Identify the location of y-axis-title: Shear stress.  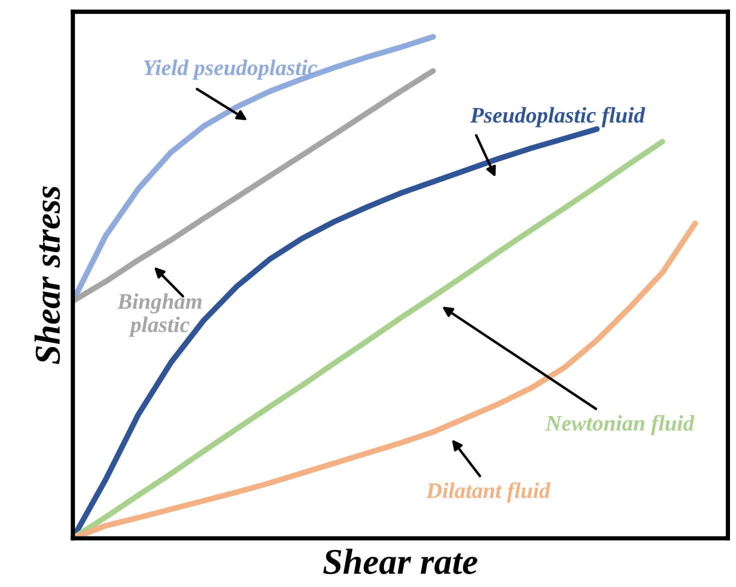
(47, 275).